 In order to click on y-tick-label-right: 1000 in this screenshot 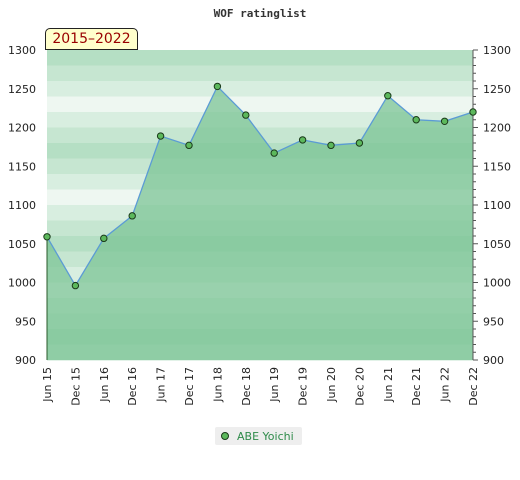, I will do `click(497, 283)`.